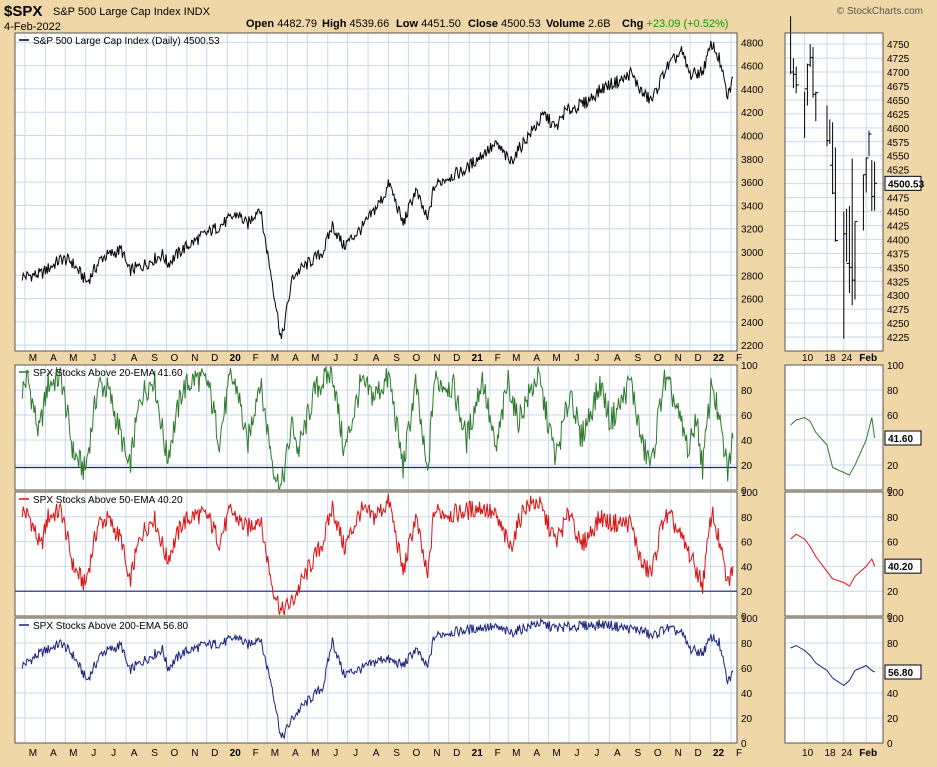  I want to click on y-tick-label: 4675, so click(898, 87).